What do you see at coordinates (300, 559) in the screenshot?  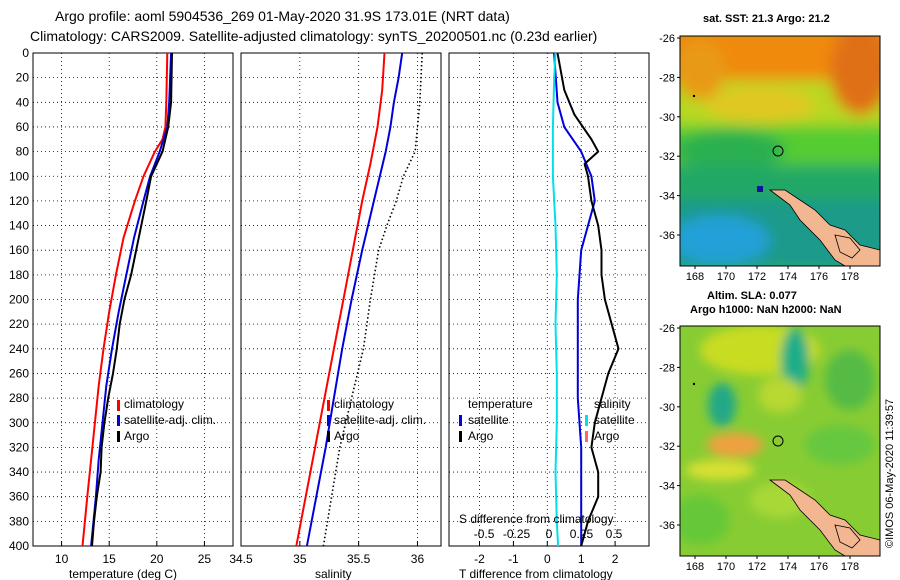 I see `x-tick-label: 35` at bounding box center [300, 559].